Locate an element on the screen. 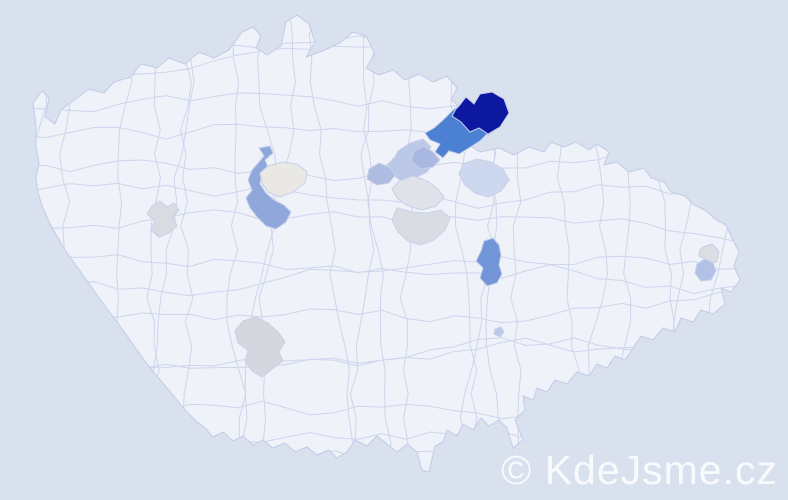 This screenshot has width=788, height=500. highlighted-region-northeast-pale is located at coordinates (484, 178).